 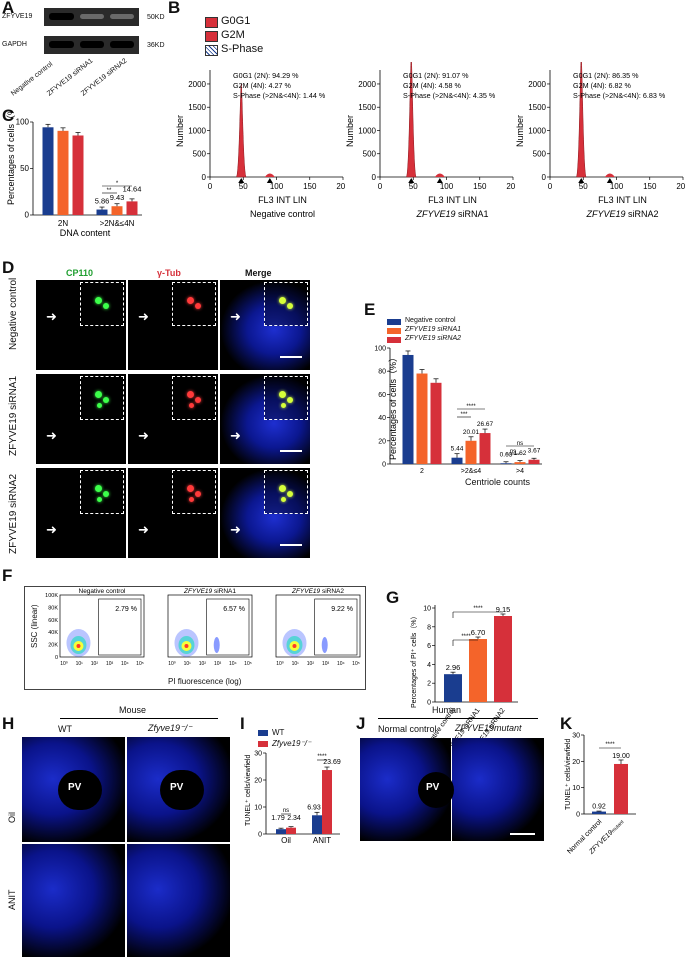 I want to click on y-axis-label: TUNEL⁺ cells/viewfield, so click(x=248, y=790).